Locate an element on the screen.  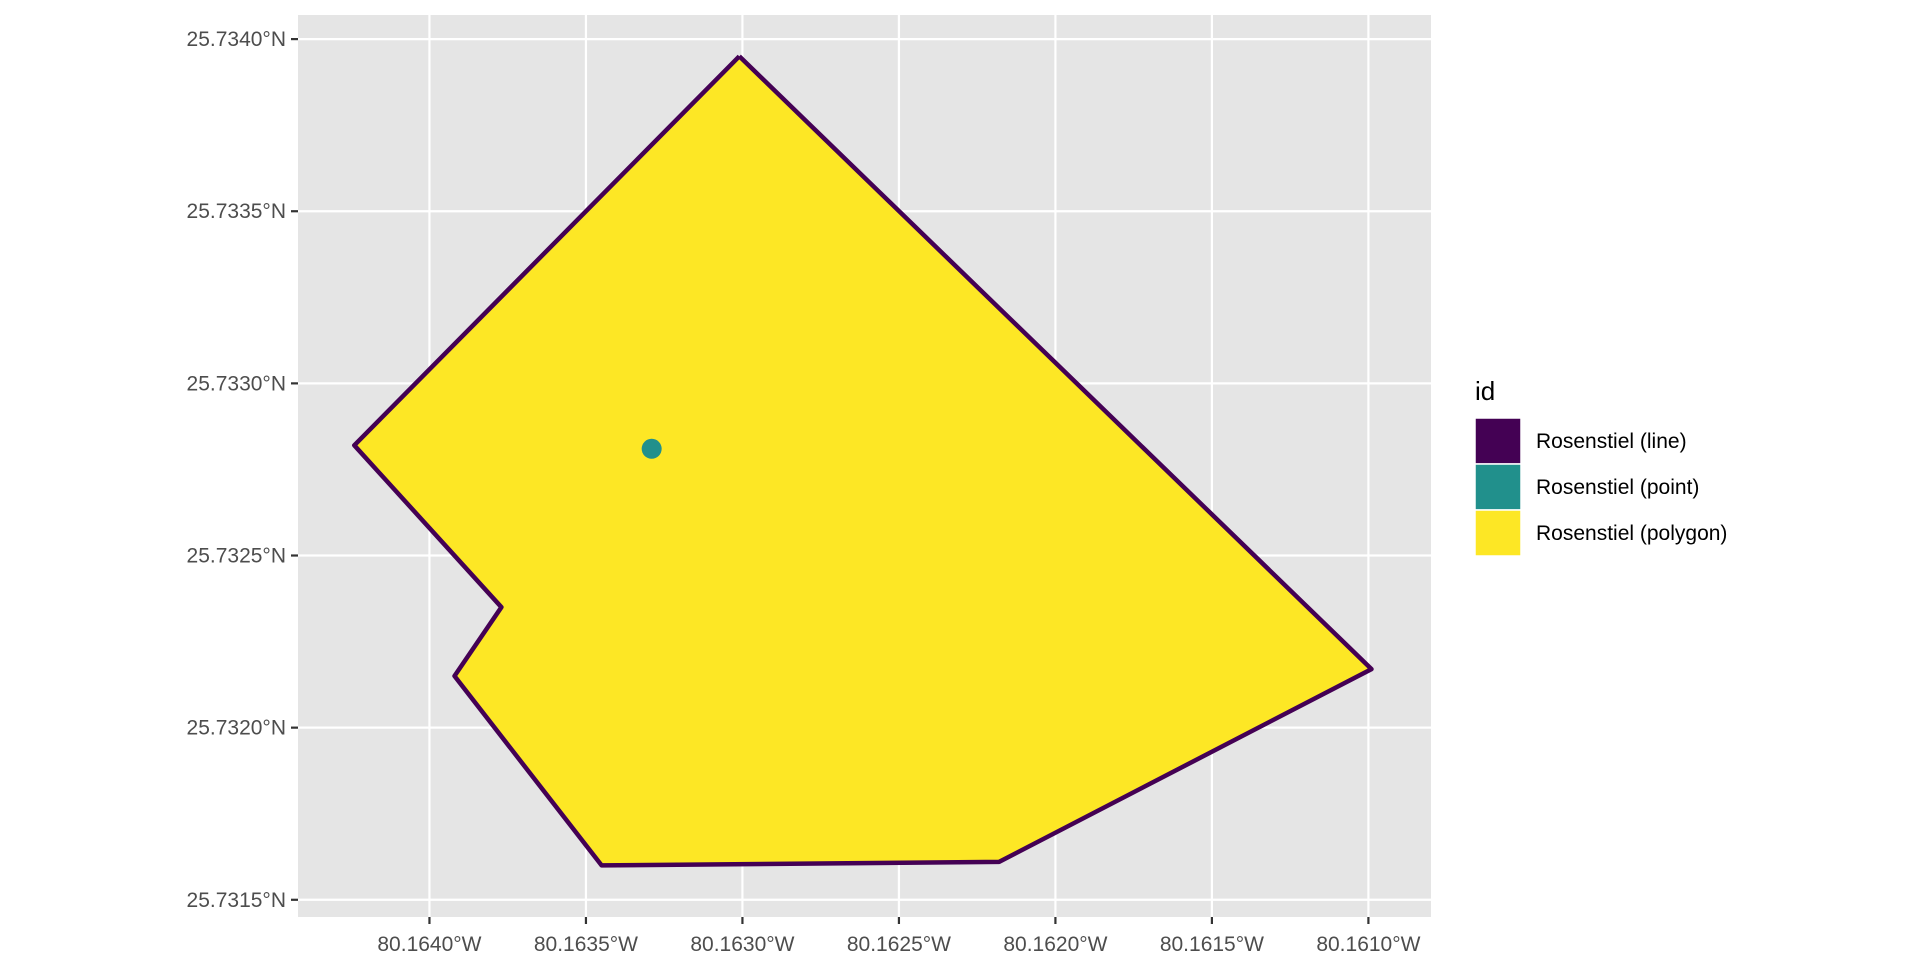
y-tick-label: 25.7320°N is located at coordinates (236, 728).